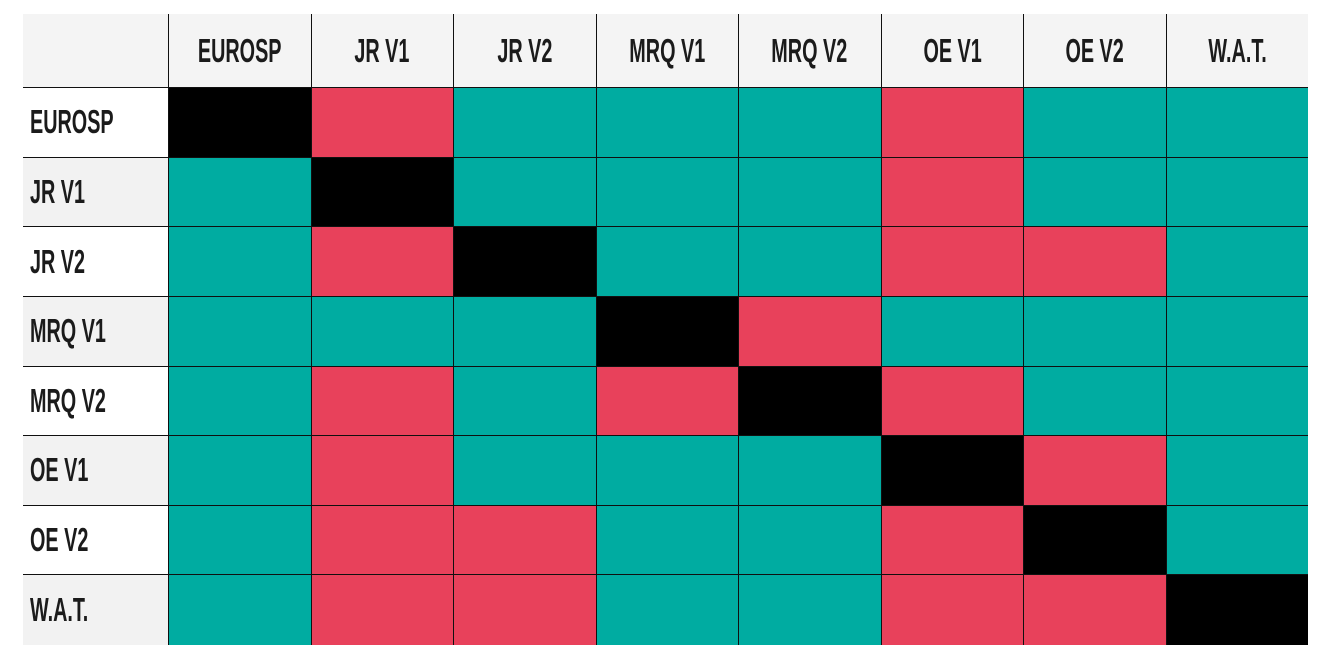 The height and width of the screenshot is (667, 1333). What do you see at coordinates (58, 191) in the screenshot?
I see `row-header-label: JR V1` at bounding box center [58, 191].